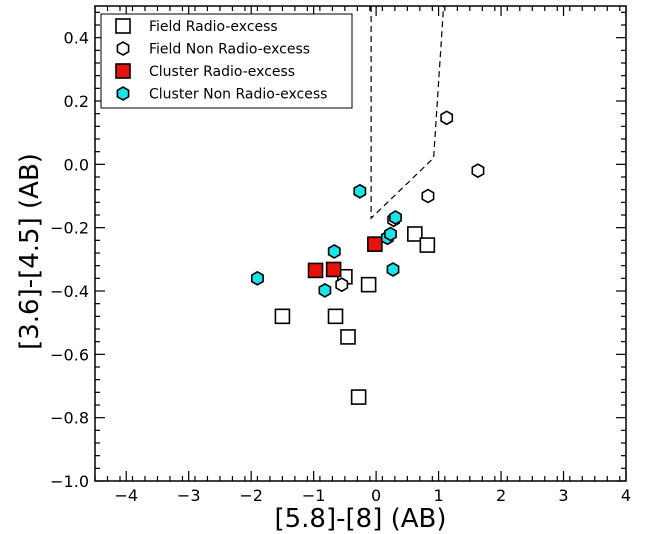  What do you see at coordinates (126, 495) in the screenshot?
I see `x-tick-label: −4` at bounding box center [126, 495].